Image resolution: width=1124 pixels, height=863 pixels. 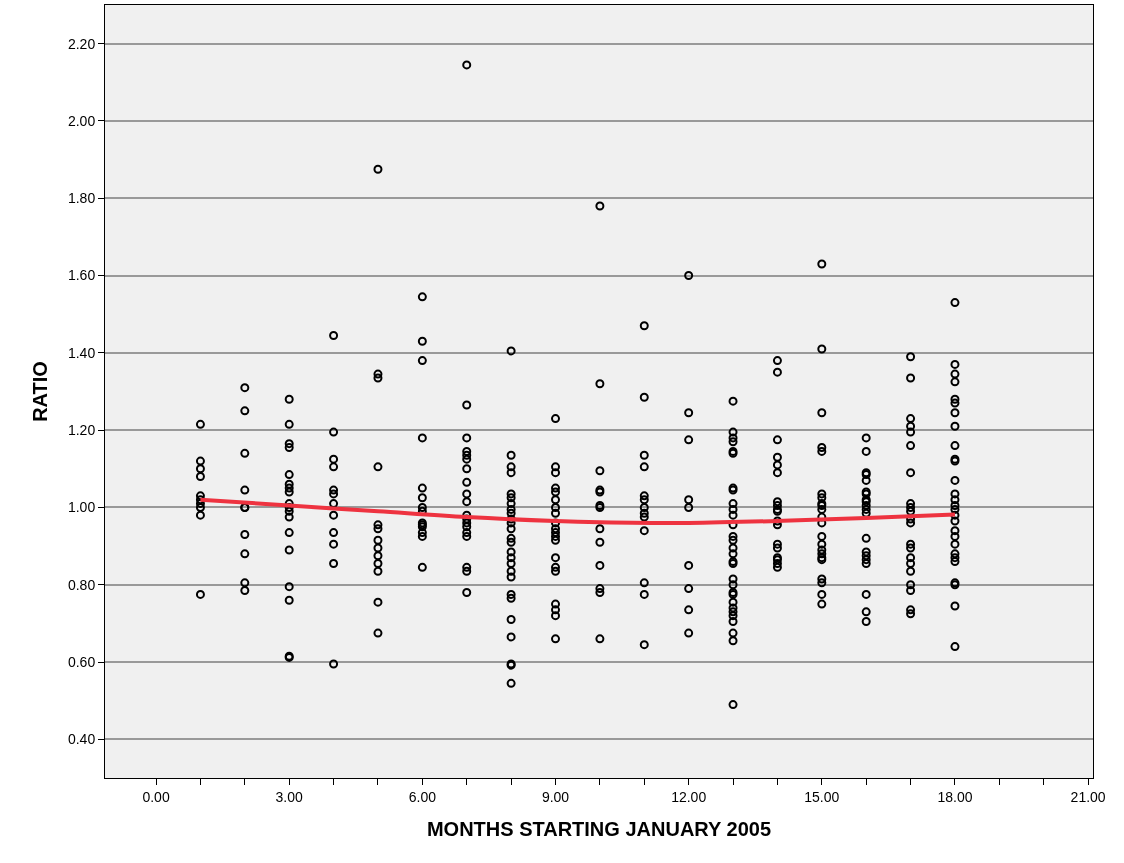 What do you see at coordinates (81, 198) in the screenshot?
I see `y-tick-label: 1.80` at bounding box center [81, 198].